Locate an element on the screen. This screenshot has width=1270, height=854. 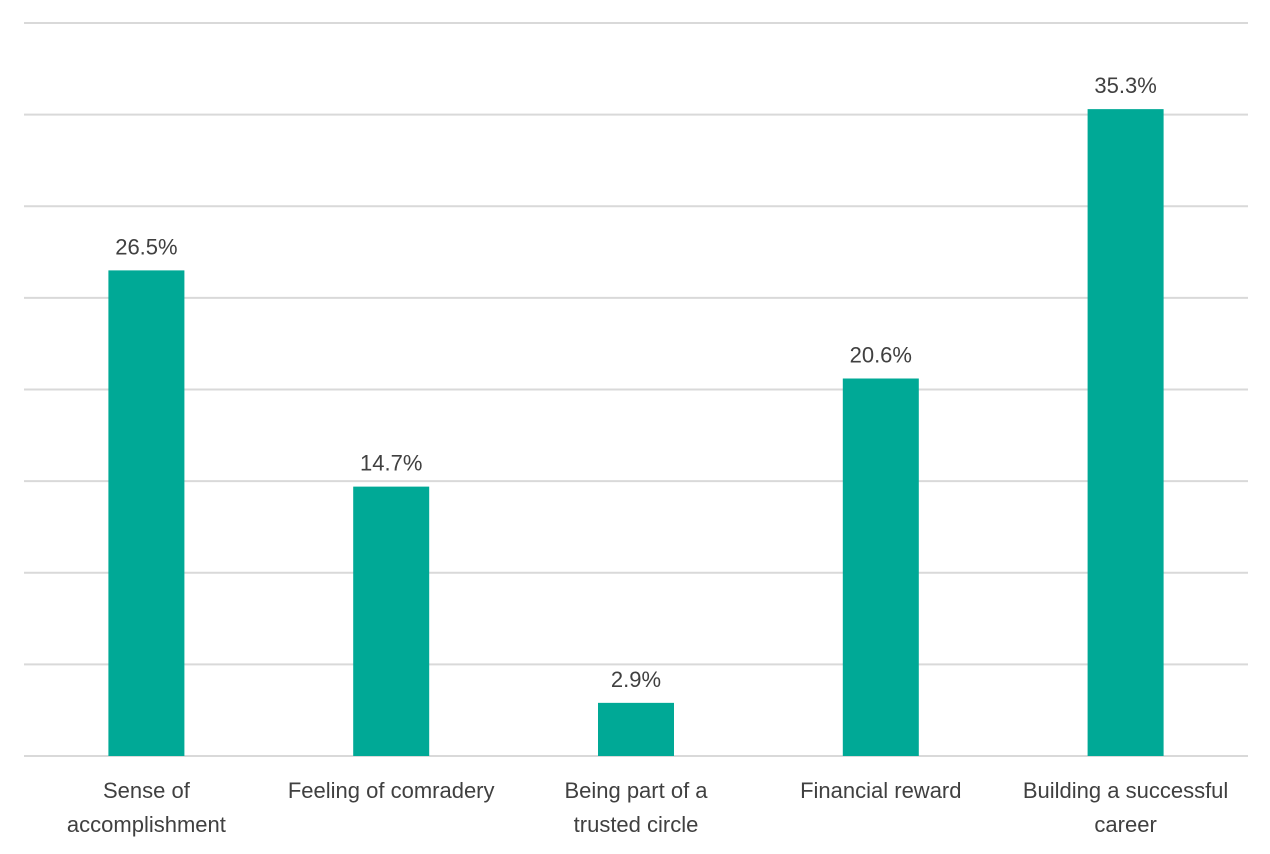
category-label-line: Feeling of comradery is located at coordinates (391, 790).